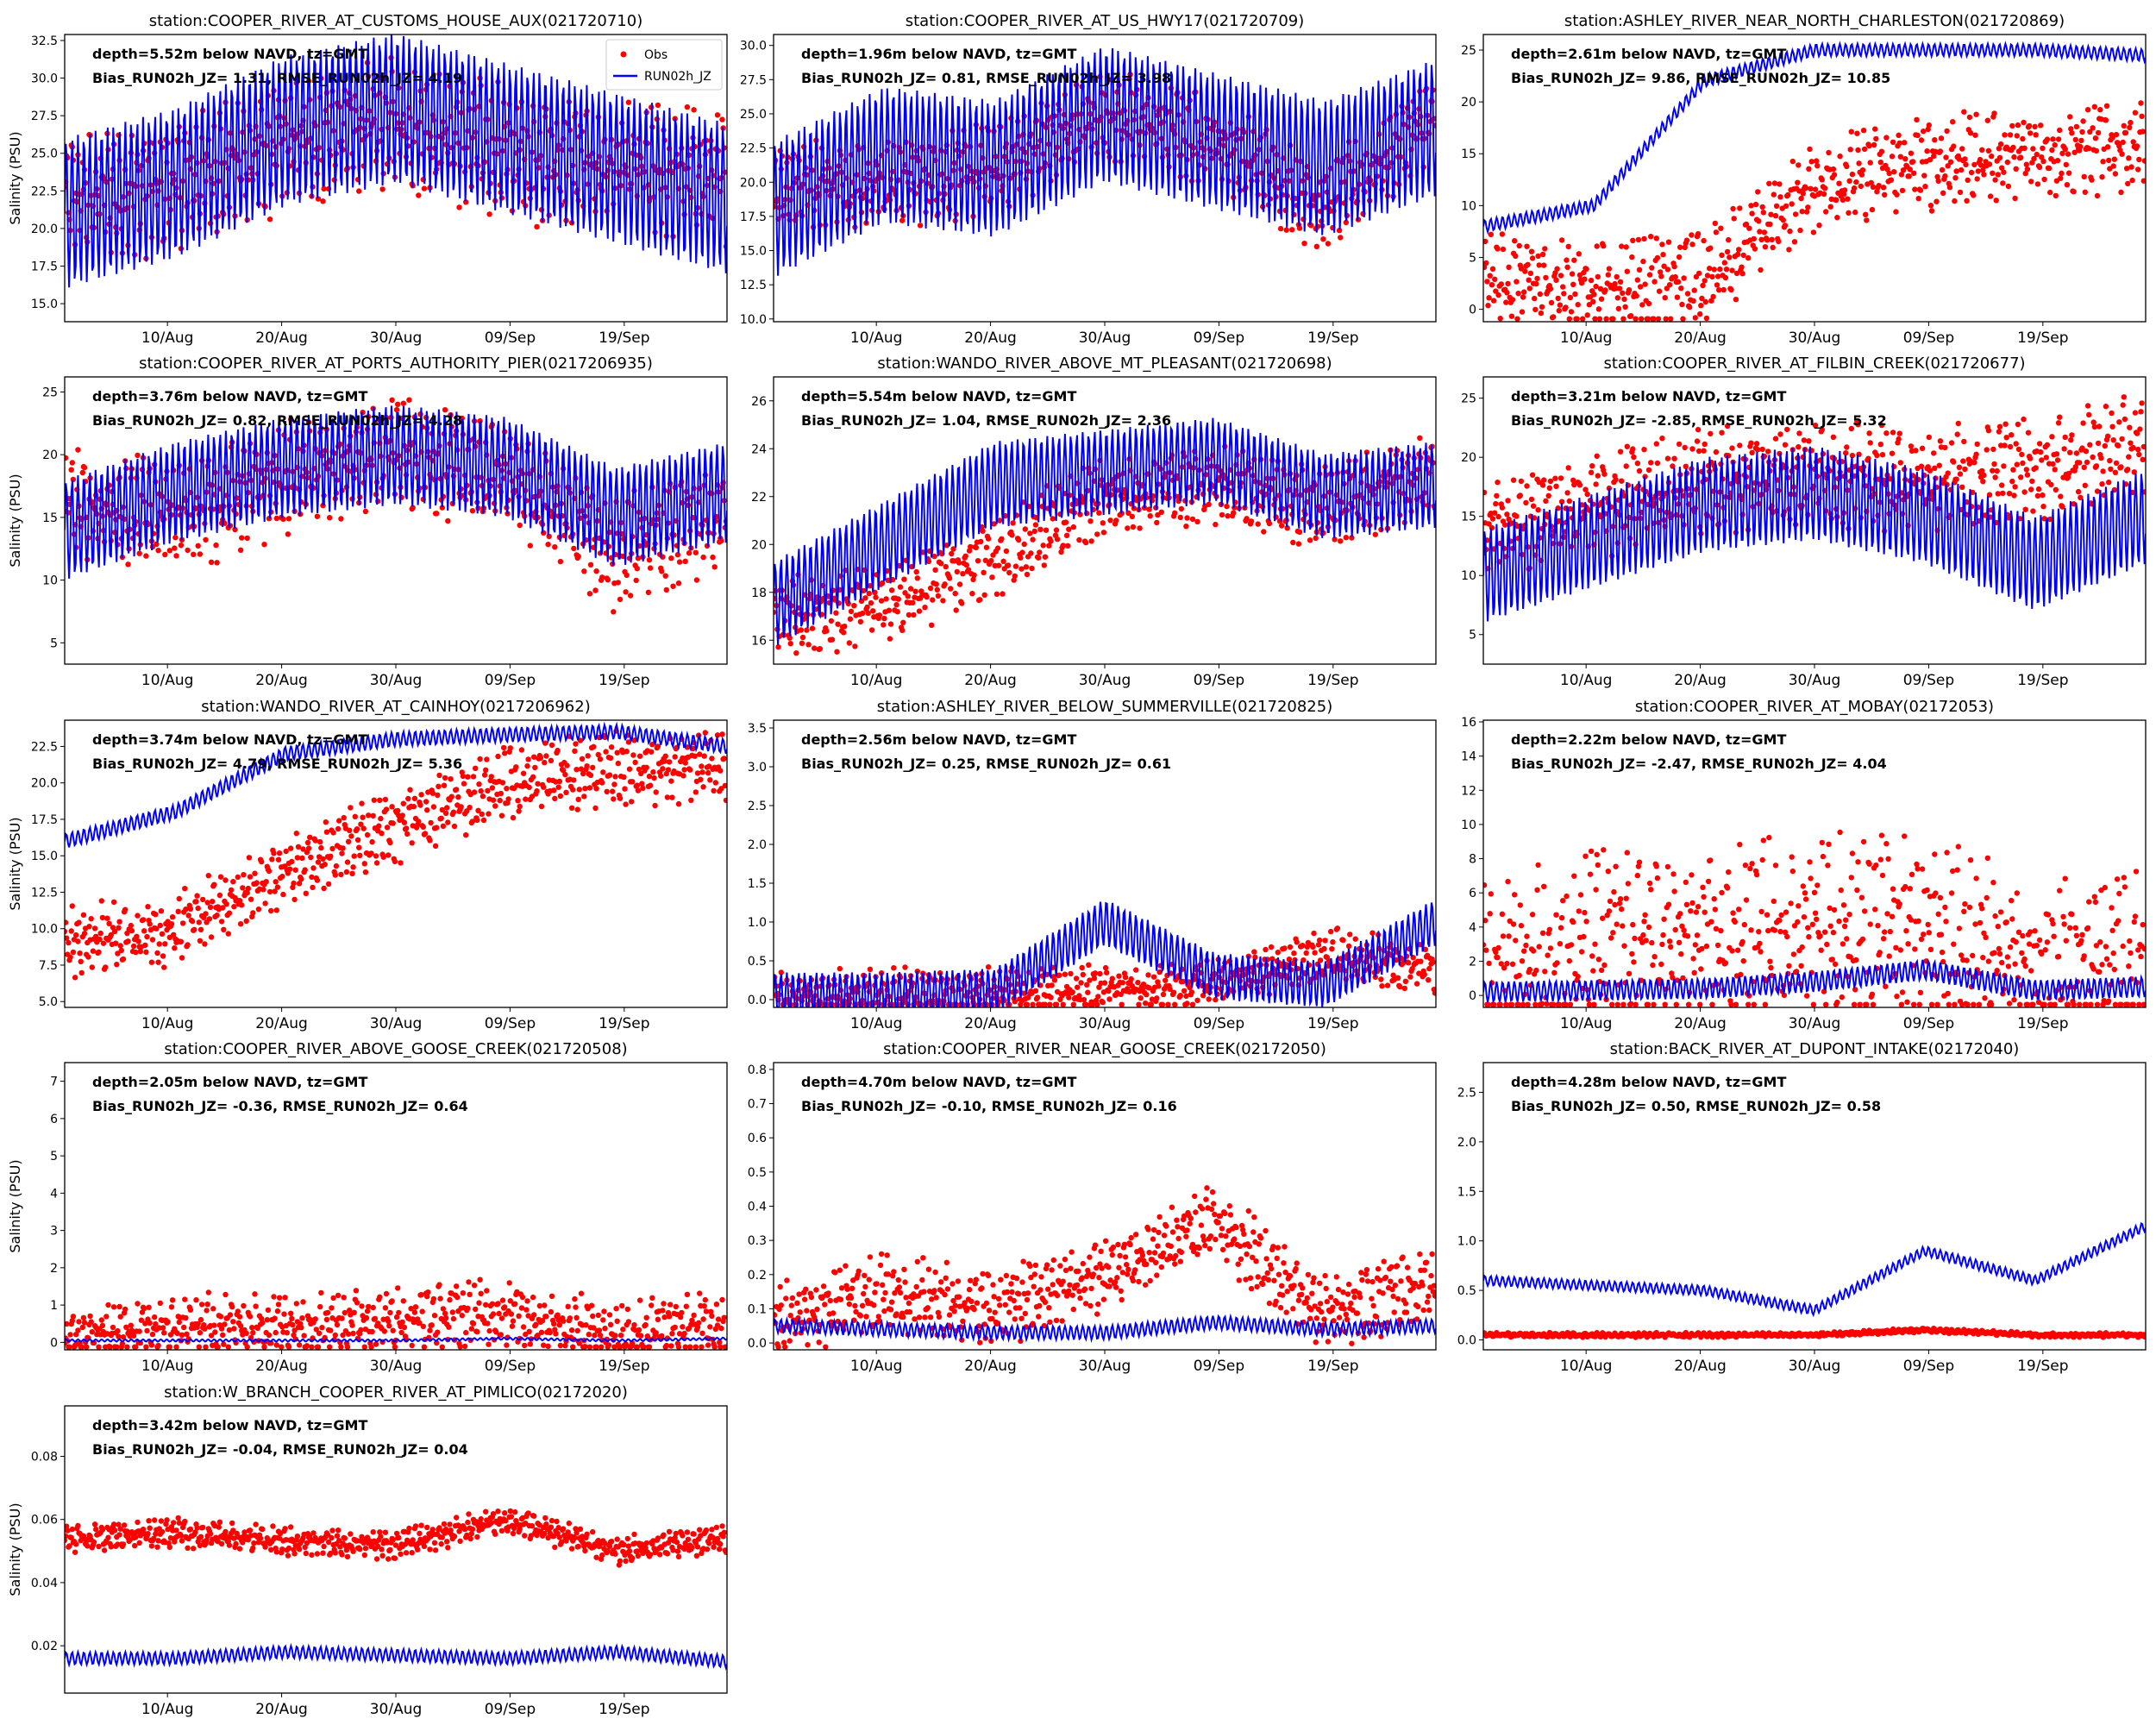  Describe the element at coordinates (753, 285) in the screenshot. I see `y-tick-label: 12.5` at that location.